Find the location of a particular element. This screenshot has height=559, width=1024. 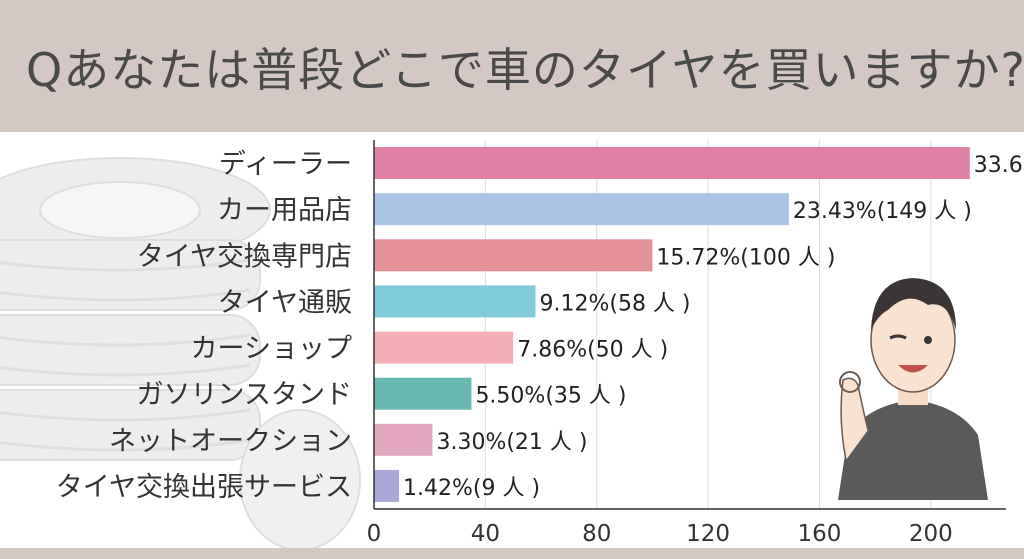

bottom-strip is located at coordinates (512, 553).